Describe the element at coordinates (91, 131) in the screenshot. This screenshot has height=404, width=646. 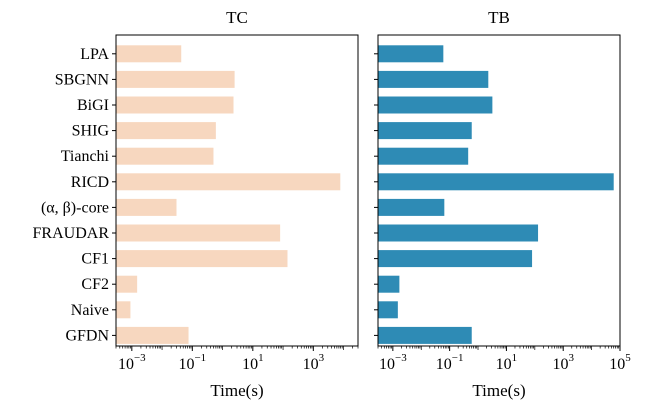
I see `category-label-3: SHIG` at that location.